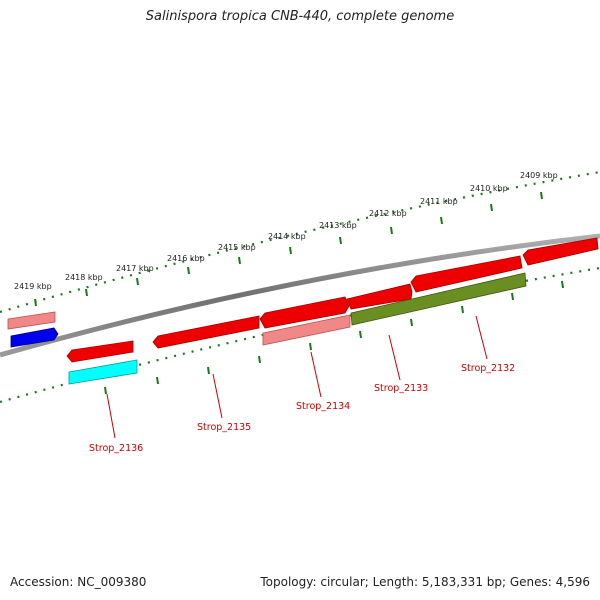 The height and width of the screenshot is (600, 600). I want to click on tick-label-2412: 2412 kbp, so click(388, 213).